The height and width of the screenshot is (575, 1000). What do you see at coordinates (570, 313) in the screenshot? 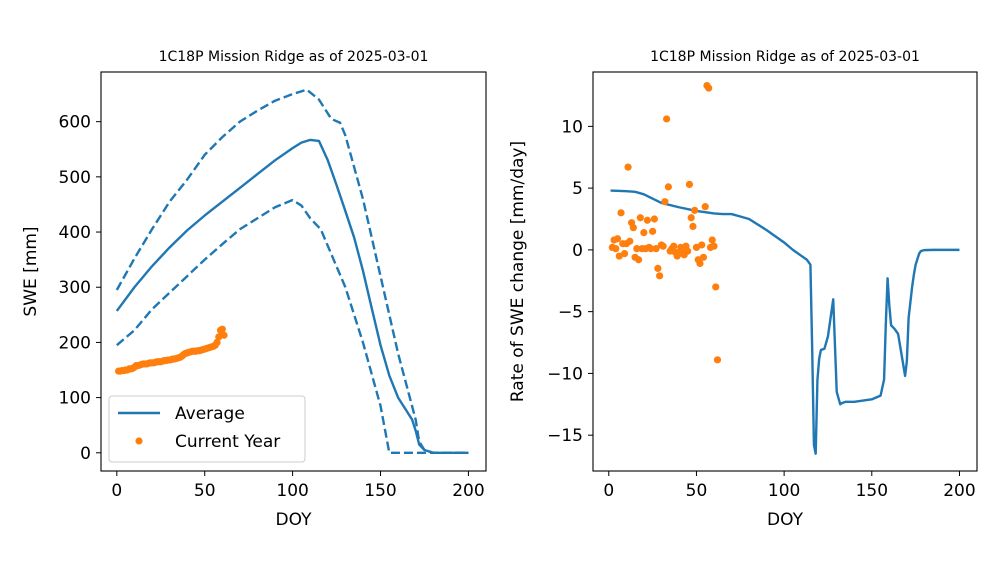
I see `y-tick-label: −5` at bounding box center [570, 313].